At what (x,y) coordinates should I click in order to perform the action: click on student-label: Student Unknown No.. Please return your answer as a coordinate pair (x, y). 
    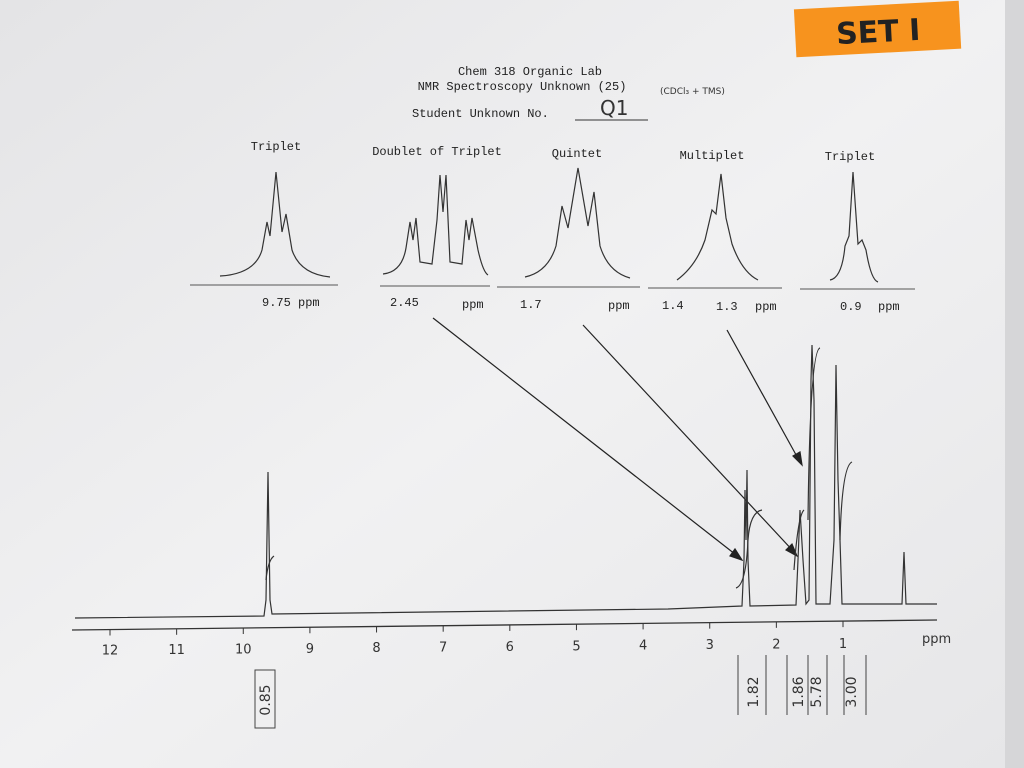
    Looking at the image, I should click on (480, 114).